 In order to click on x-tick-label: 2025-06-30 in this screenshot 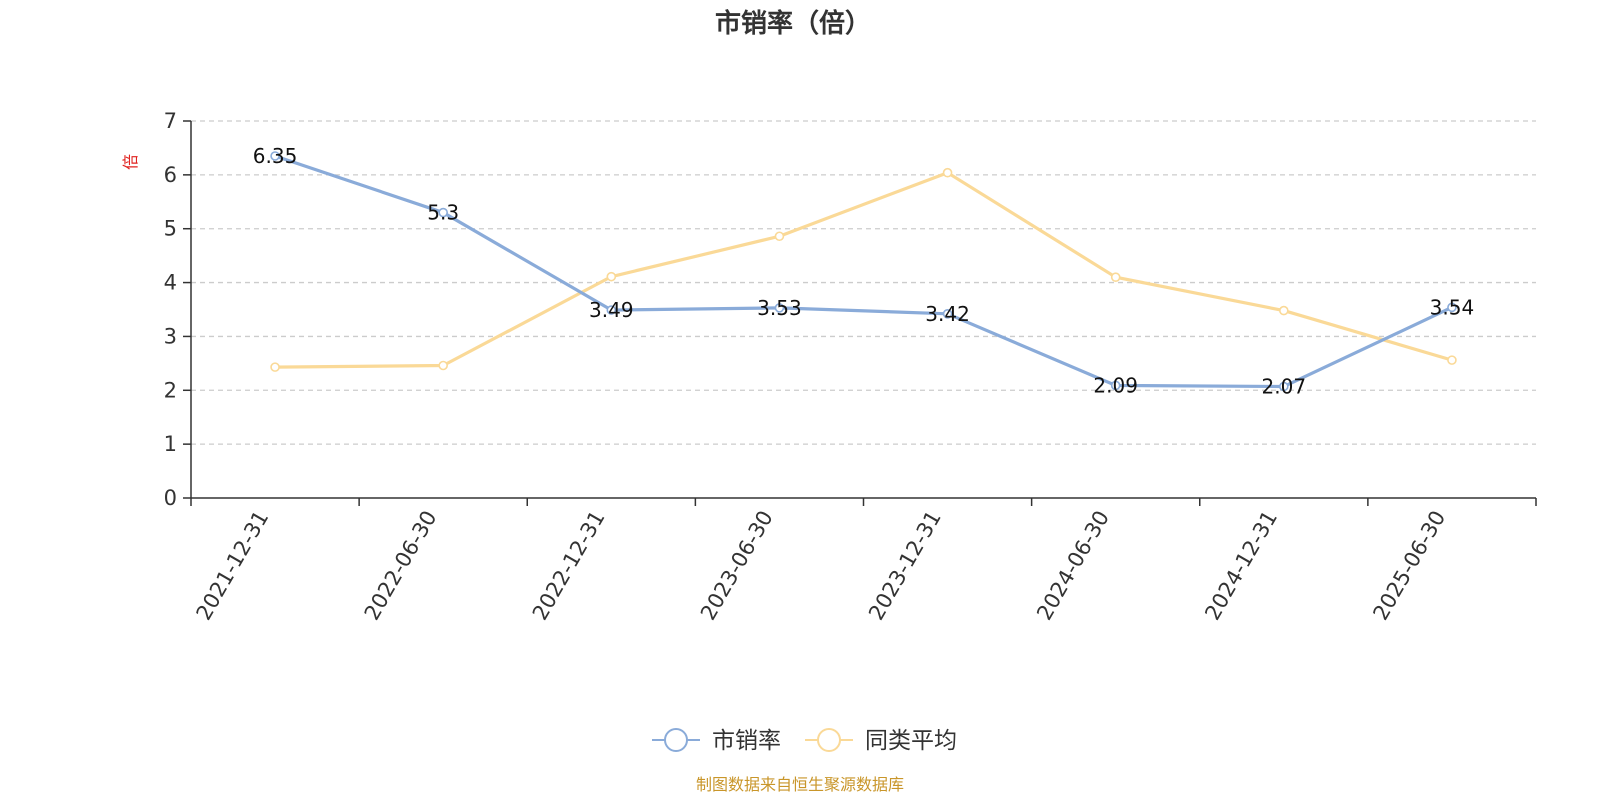, I will do `click(1409, 566)`.